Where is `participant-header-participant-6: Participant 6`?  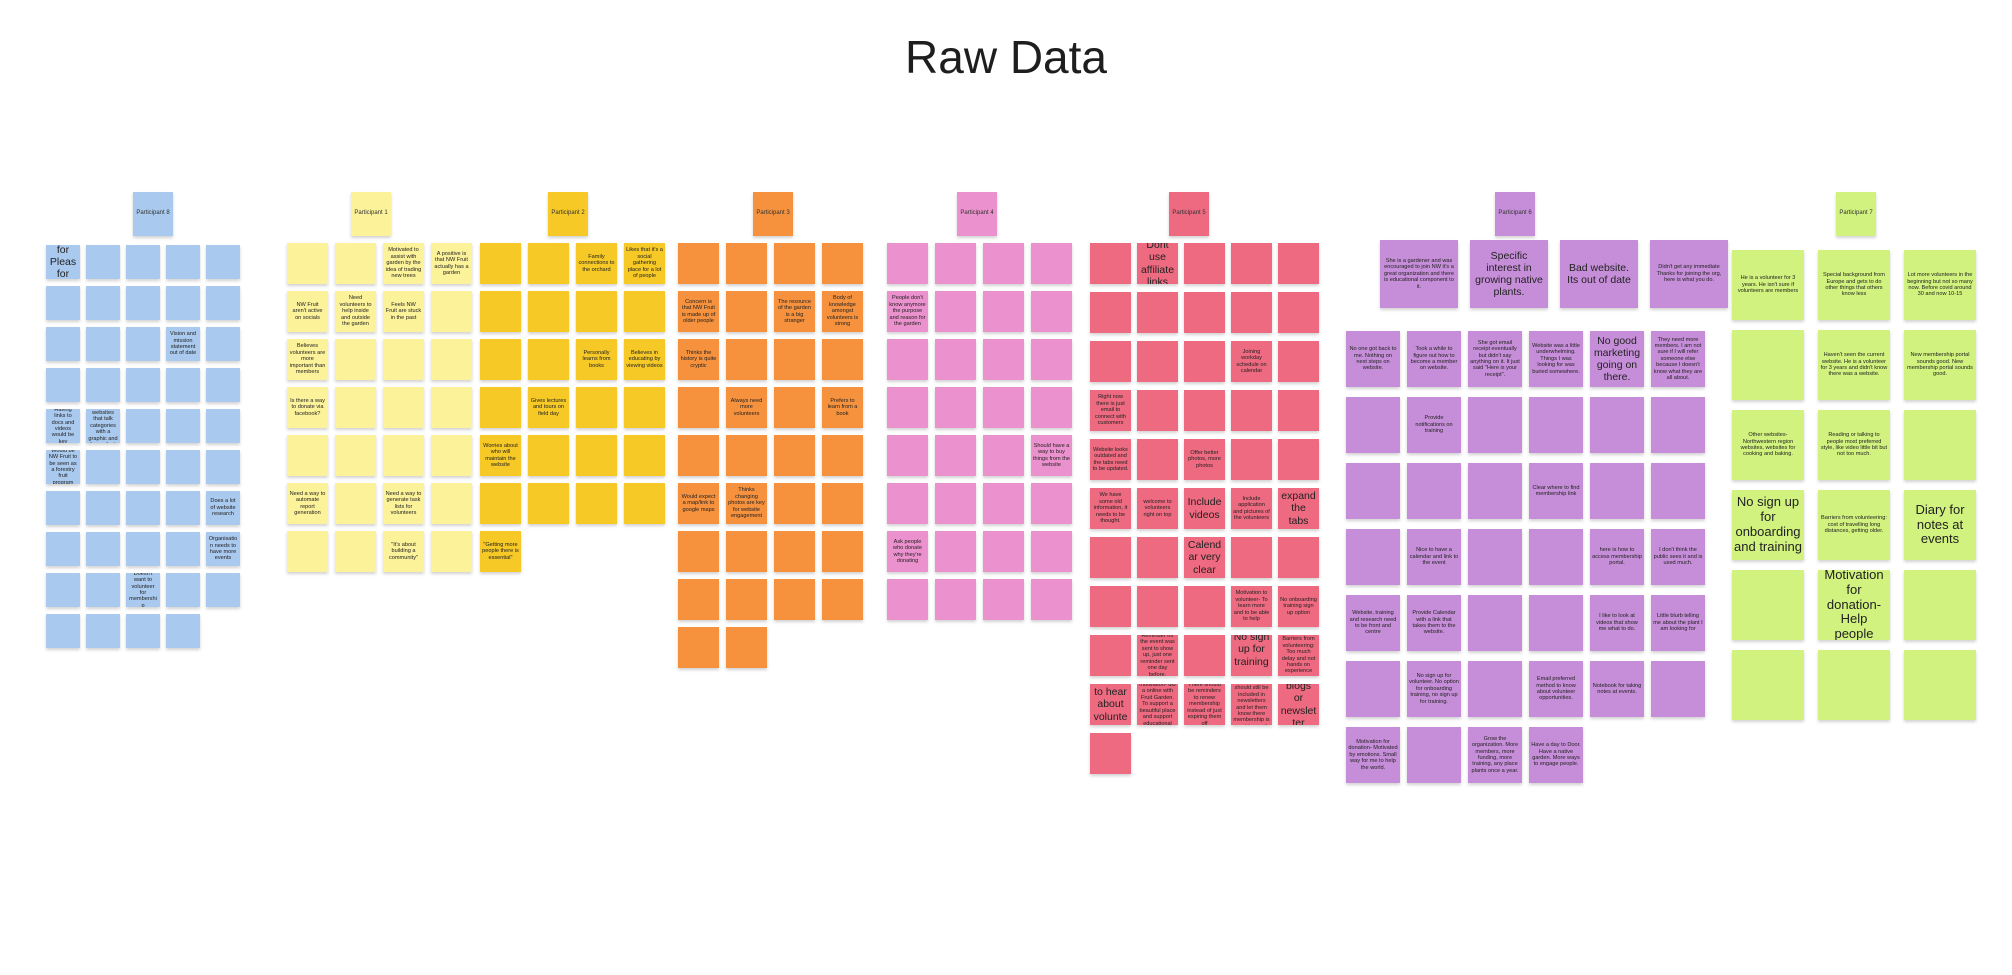 participant-header-participant-6: Participant 6 is located at coordinates (1515, 214).